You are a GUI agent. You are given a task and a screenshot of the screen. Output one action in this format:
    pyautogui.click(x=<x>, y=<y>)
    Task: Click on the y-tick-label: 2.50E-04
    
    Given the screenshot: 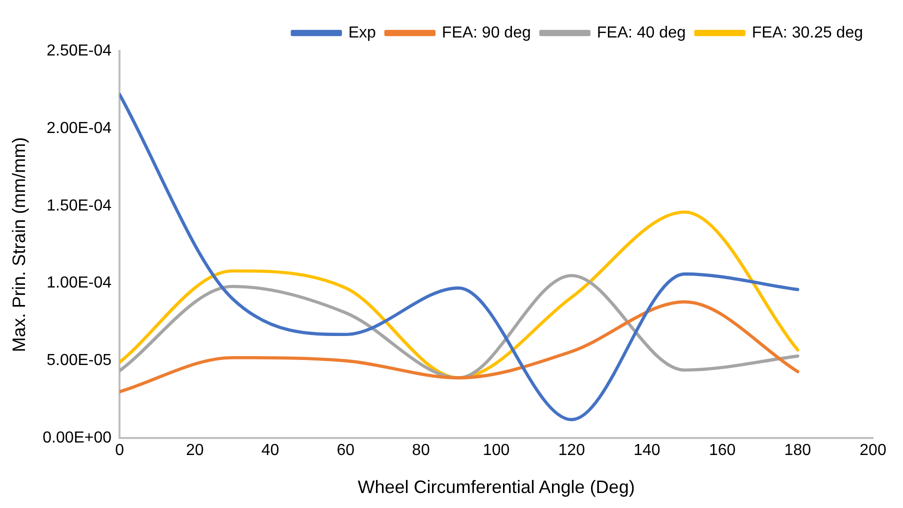 What is the action you would take?
    pyautogui.click(x=79, y=51)
    